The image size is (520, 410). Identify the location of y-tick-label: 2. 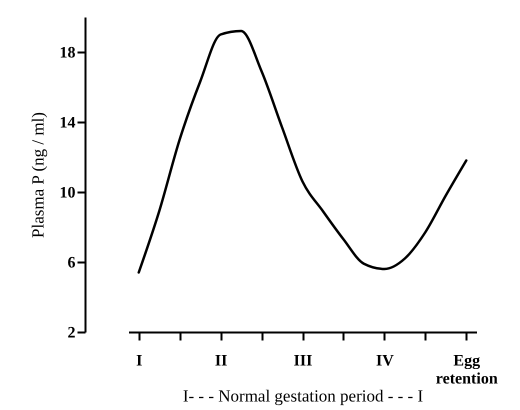
(72, 333).